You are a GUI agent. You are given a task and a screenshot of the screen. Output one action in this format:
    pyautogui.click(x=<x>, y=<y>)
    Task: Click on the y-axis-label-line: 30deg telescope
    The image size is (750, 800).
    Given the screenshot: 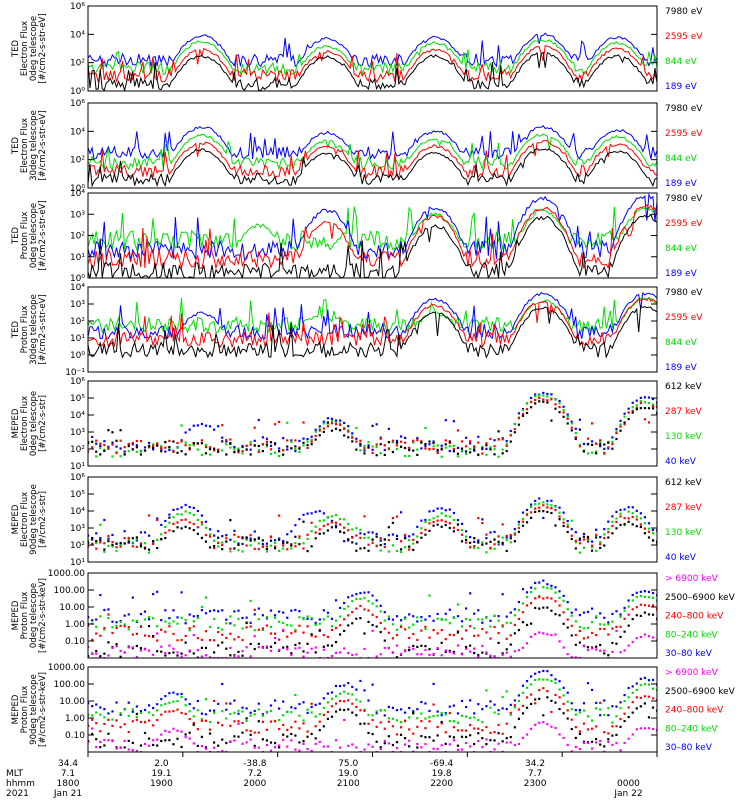 What is the action you would take?
    pyautogui.click(x=34, y=329)
    